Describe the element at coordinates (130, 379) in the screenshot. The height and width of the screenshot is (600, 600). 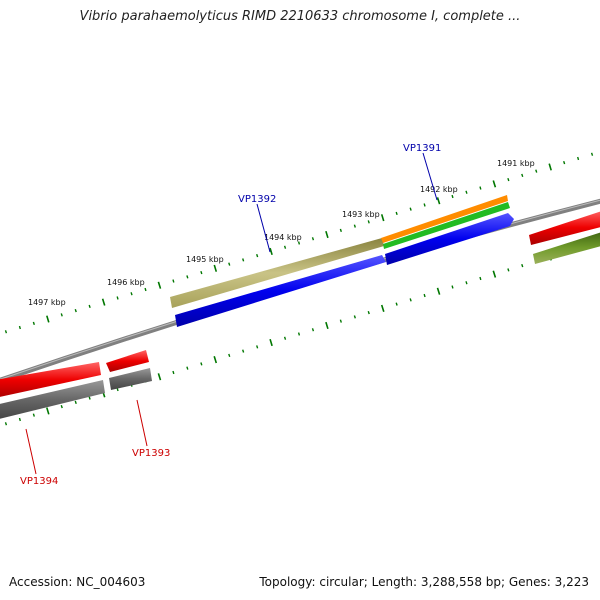
I see `gene-feature-vp1393` at that location.